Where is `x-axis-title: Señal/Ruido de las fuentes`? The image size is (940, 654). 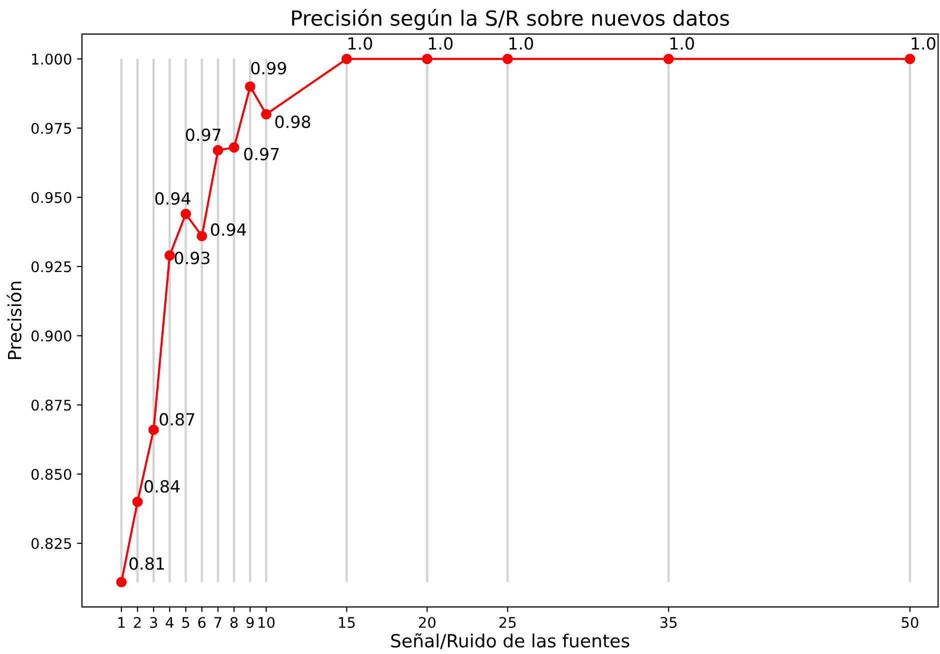 x-axis-title: Señal/Ruido de las fuentes is located at coordinates (510, 641).